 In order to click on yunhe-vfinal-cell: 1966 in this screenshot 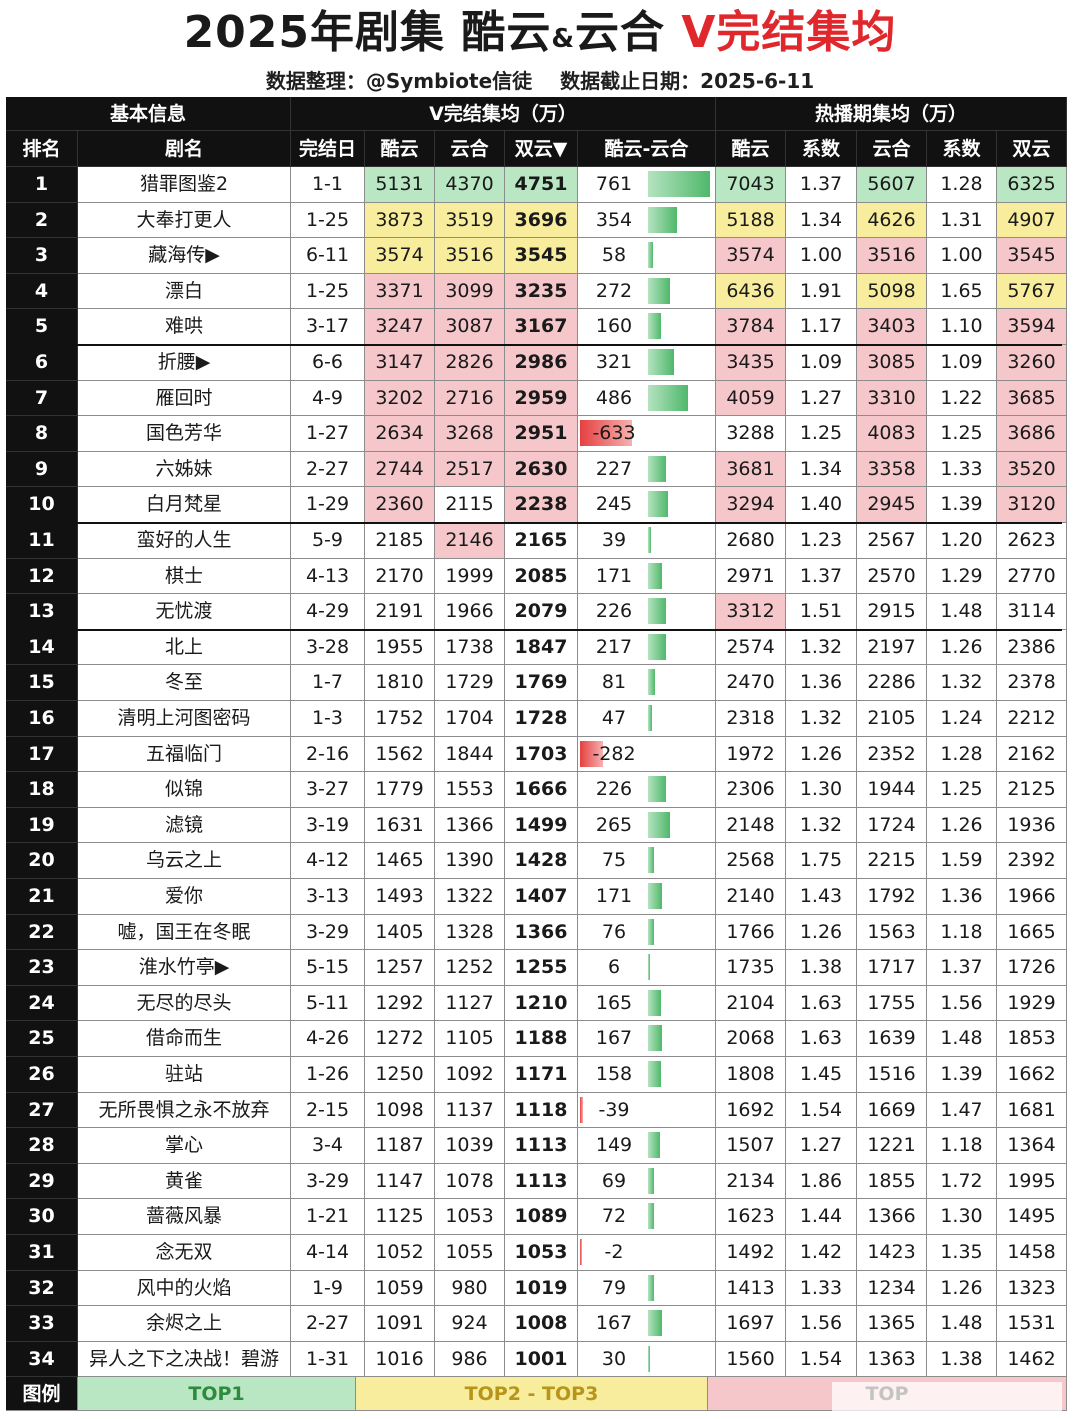, I will do `click(470, 612)`.